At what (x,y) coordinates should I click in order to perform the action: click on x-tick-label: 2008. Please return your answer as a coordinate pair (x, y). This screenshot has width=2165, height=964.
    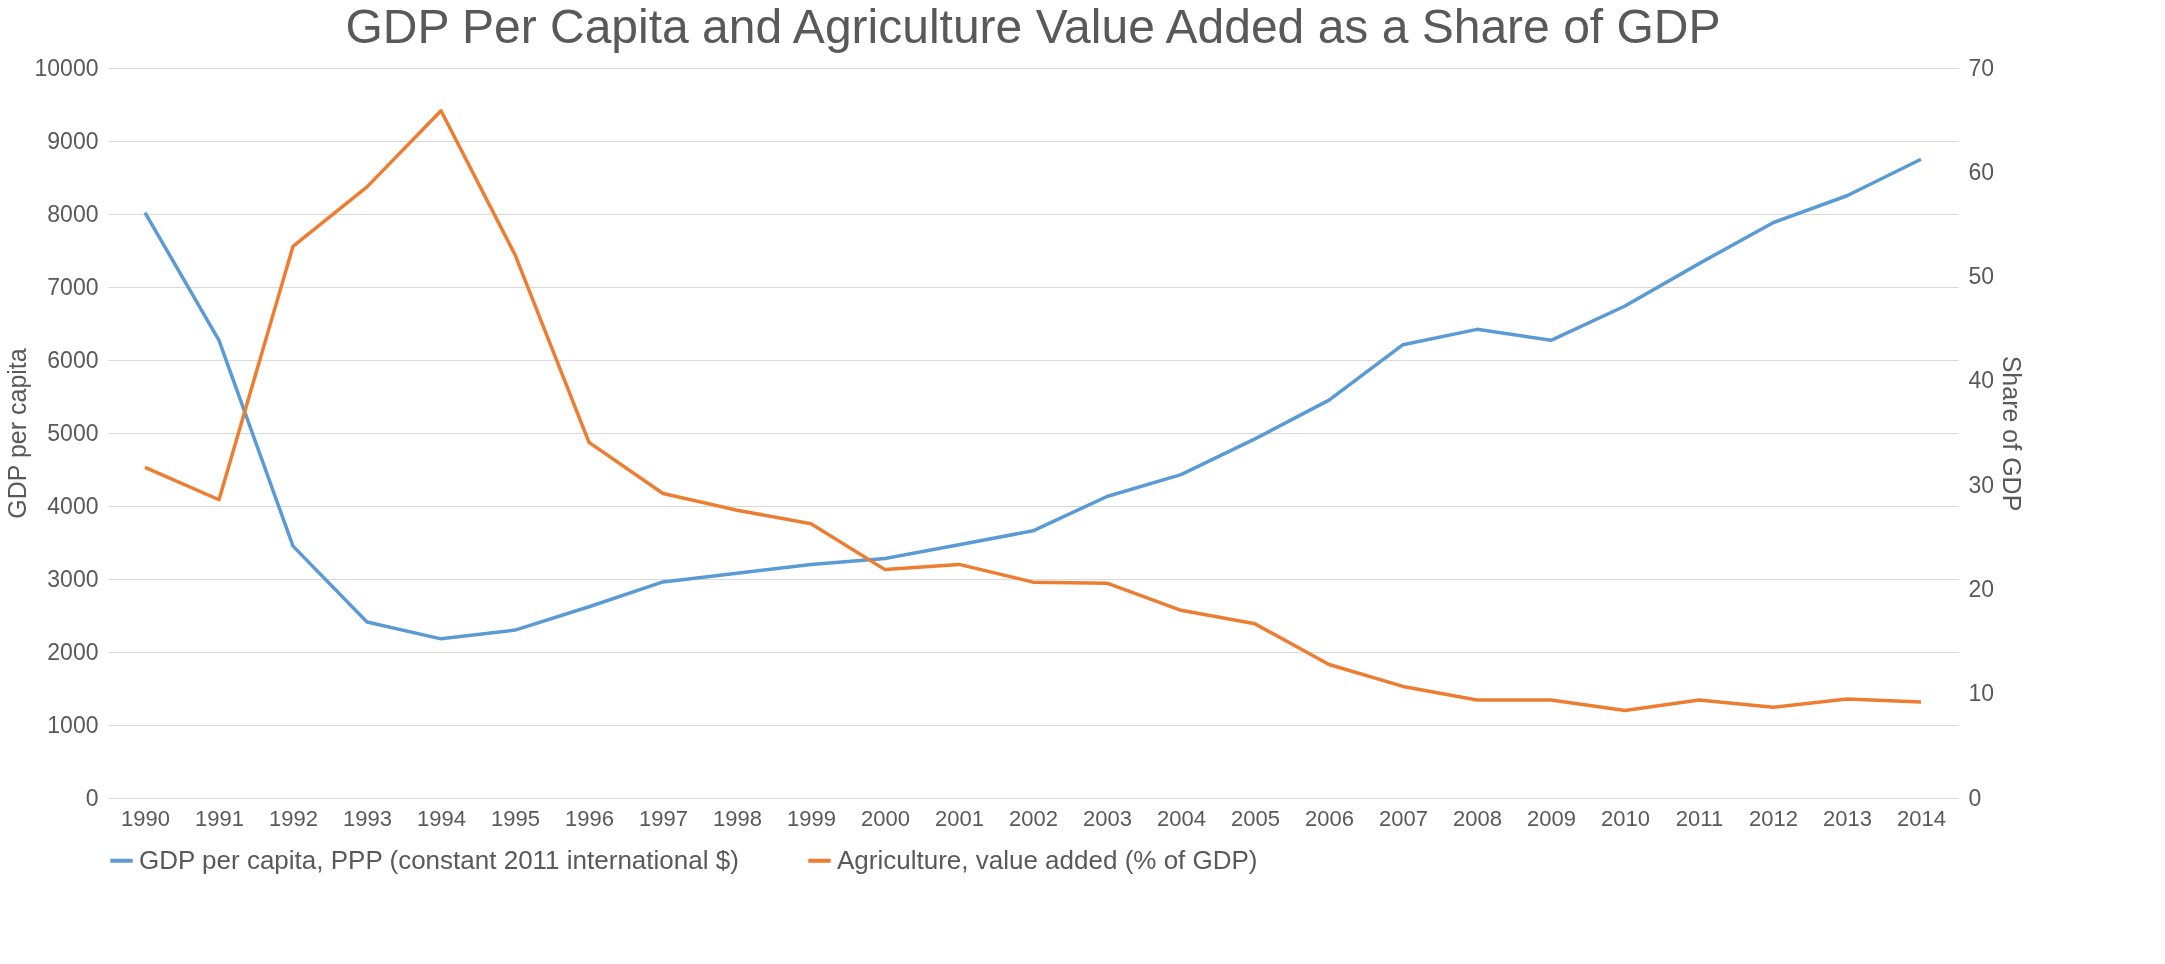
    Looking at the image, I should click on (1477, 818).